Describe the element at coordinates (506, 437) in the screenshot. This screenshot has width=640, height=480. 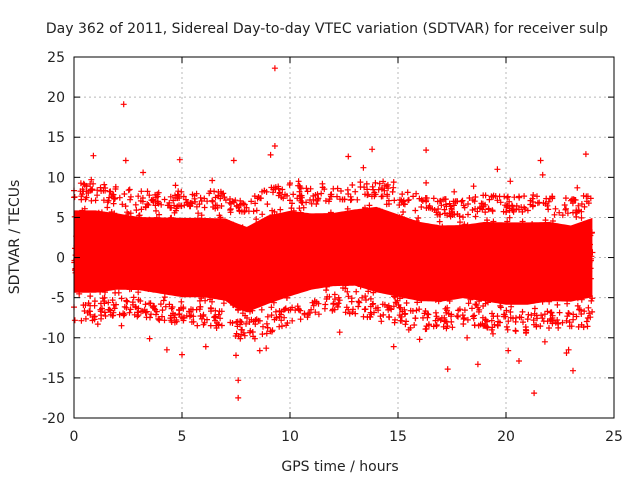
I see `x-tick-label: 20` at that location.